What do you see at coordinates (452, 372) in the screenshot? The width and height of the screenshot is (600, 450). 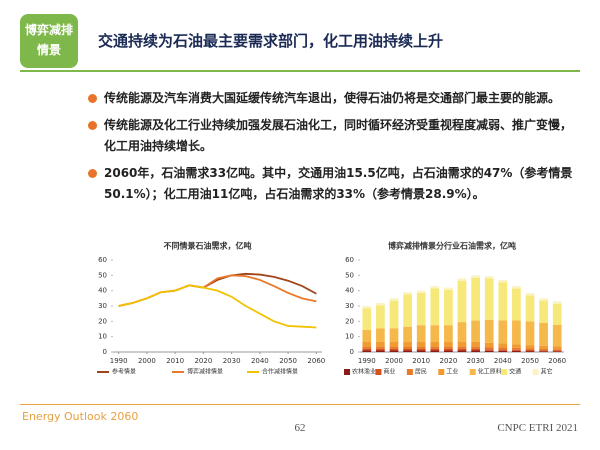 I see `legend-label: 工业` at bounding box center [452, 372].